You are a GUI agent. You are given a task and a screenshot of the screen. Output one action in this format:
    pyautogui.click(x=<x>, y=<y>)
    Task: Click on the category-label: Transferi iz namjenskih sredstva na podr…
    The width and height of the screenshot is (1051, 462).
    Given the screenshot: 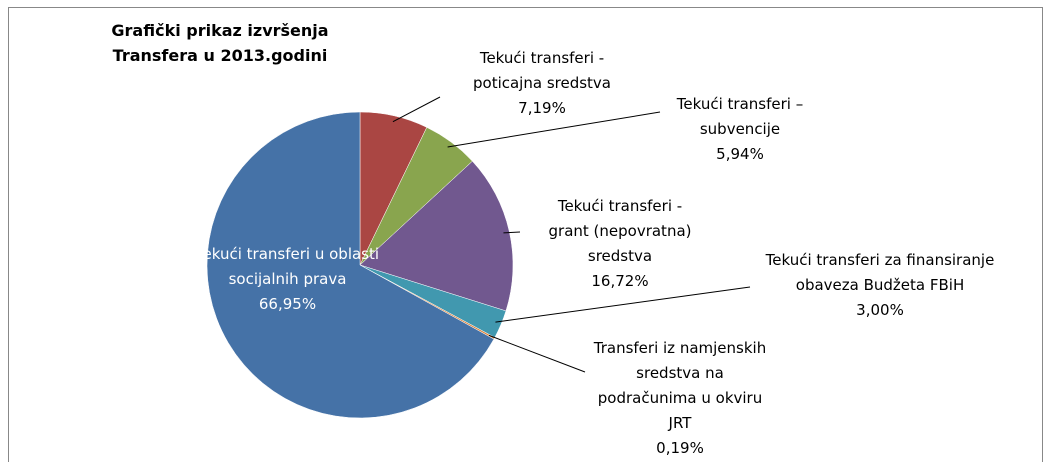 What is the action you would take?
    pyautogui.click(x=680, y=385)
    